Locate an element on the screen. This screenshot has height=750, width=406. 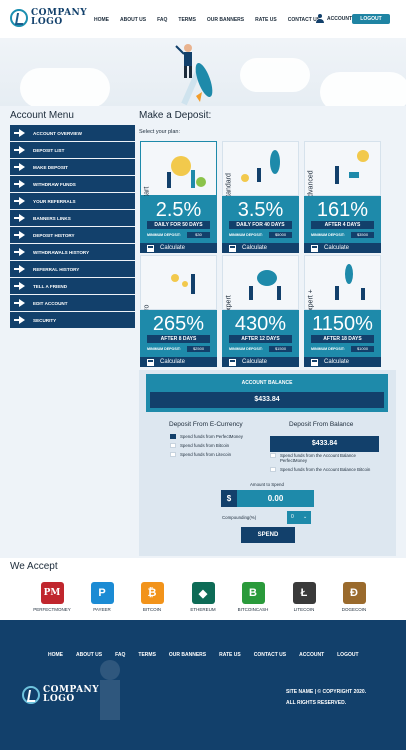
menu-item-deposit-history: DEPOSIT HISTORY is located at coordinates (72, 235).